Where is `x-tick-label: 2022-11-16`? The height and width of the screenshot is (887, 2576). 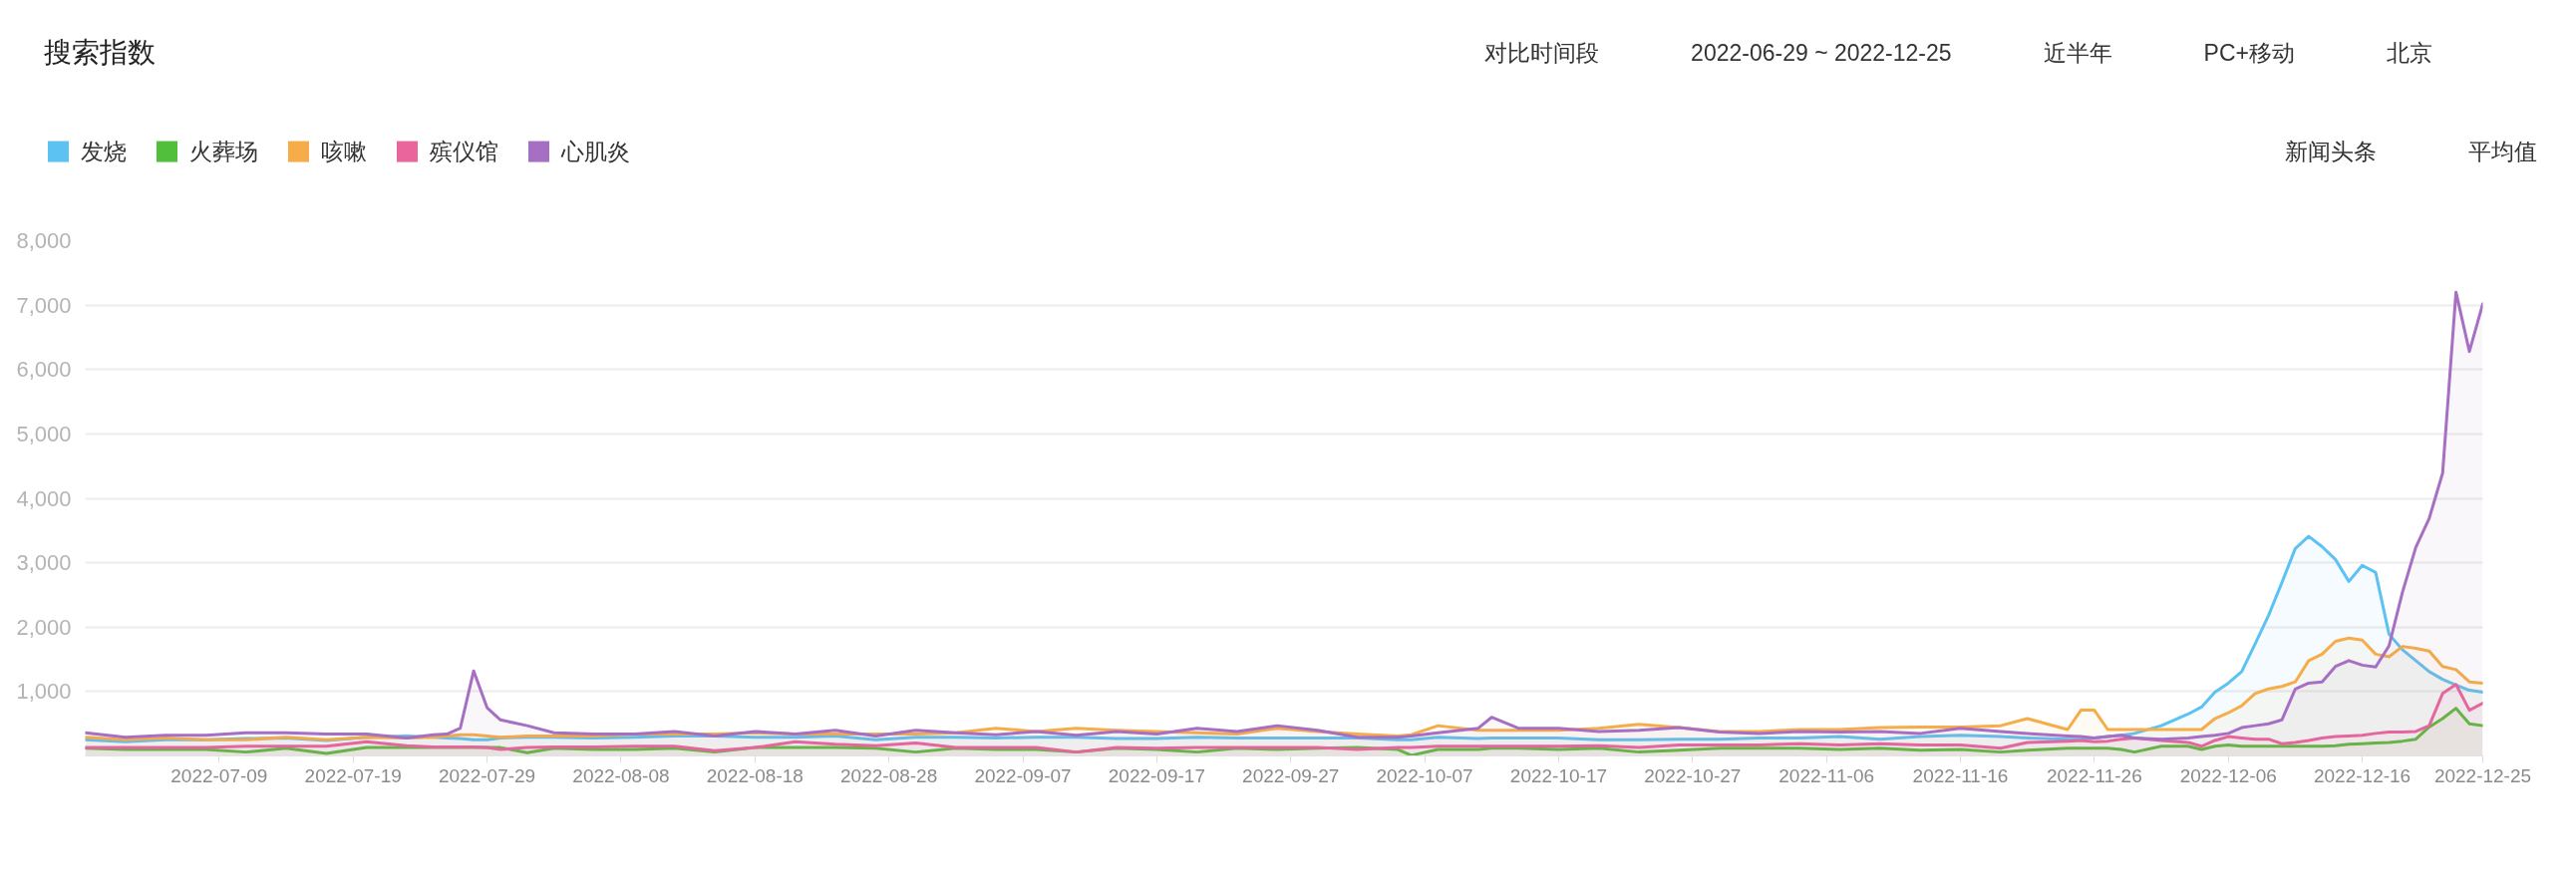
x-tick-label: 2022-11-16 is located at coordinates (1960, 775).